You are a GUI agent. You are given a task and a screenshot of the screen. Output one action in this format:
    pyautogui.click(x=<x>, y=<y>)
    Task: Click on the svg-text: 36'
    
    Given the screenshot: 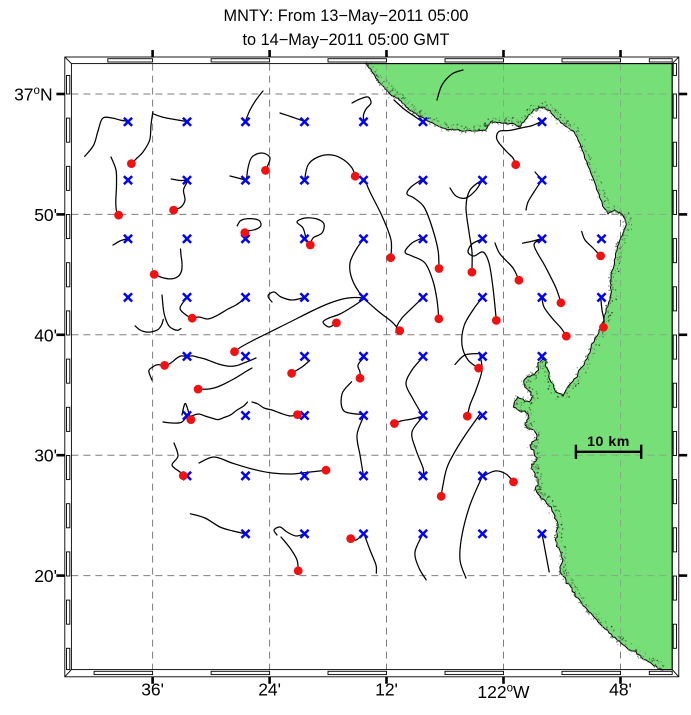 What is the action you would take?
    pyautogui.click(x=152, y=690)
    